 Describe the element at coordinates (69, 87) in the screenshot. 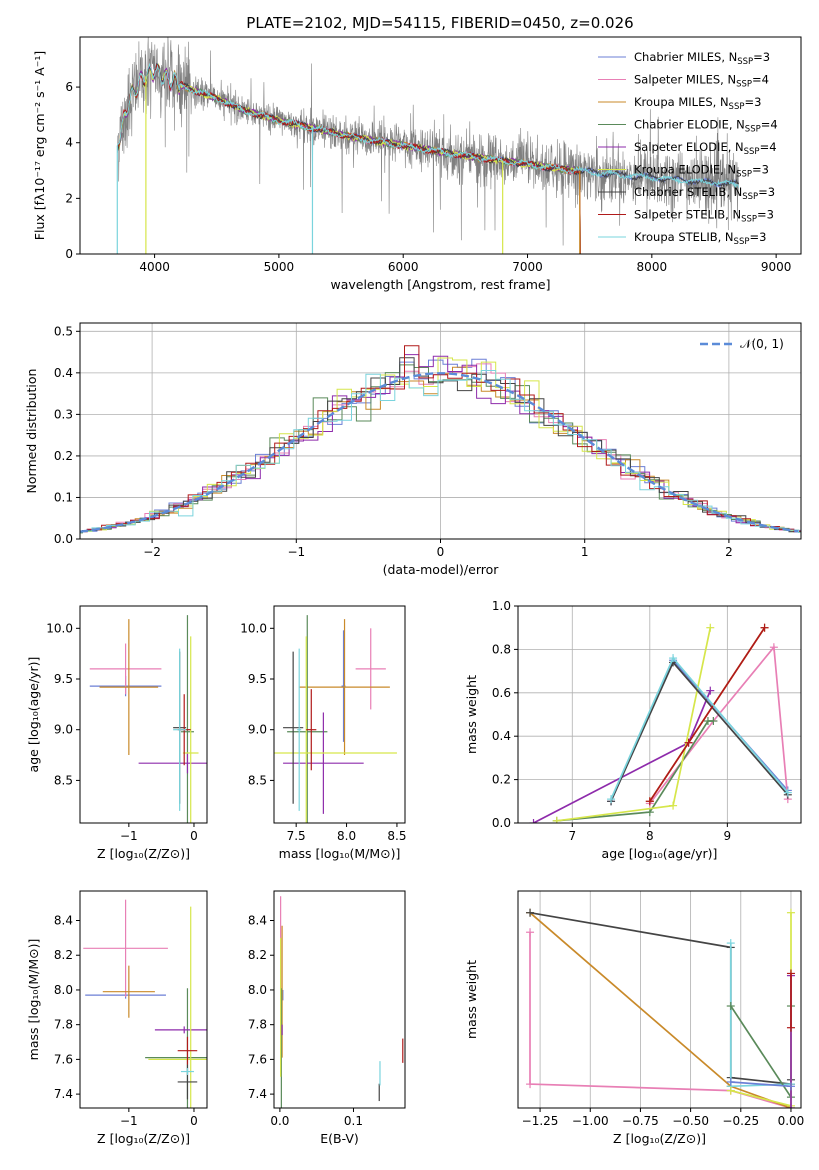

I see `y-tick-label: 6` at that location.